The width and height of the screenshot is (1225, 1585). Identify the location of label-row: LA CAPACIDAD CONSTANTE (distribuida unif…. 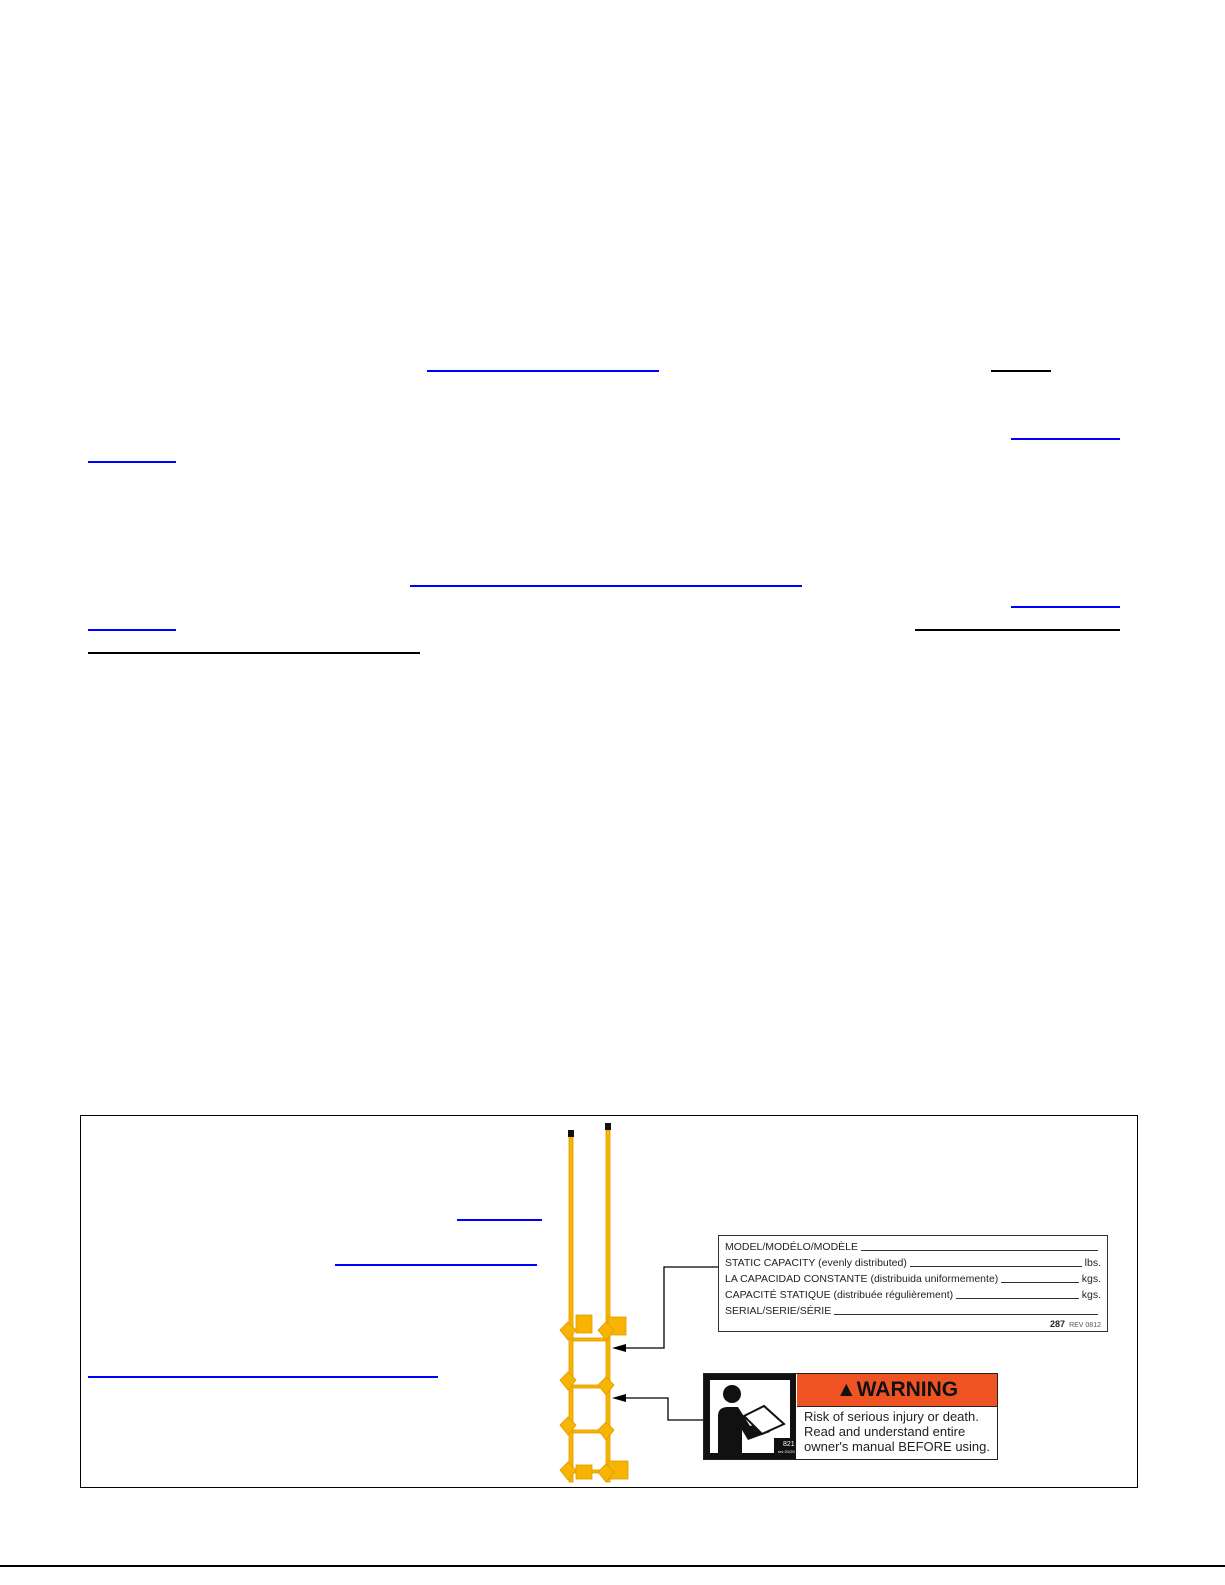
(862, 1279).